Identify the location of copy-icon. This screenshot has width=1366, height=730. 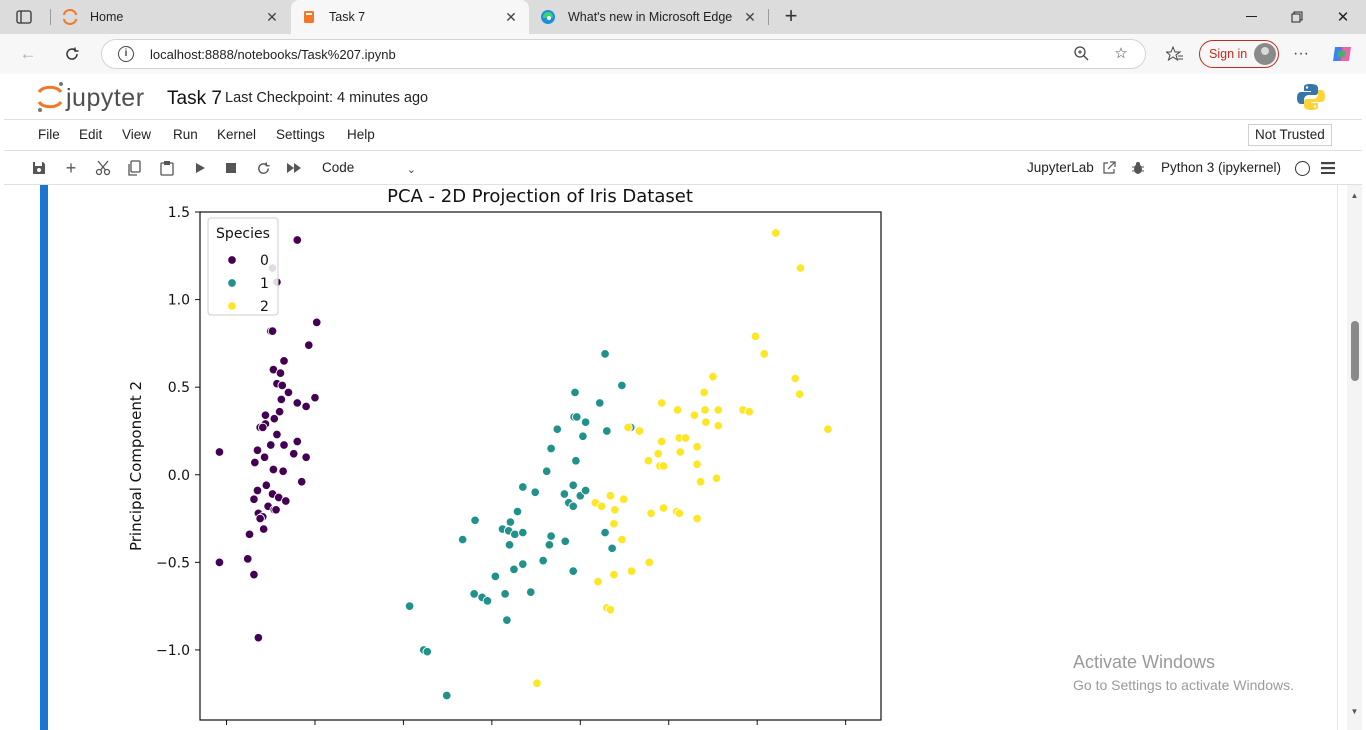
(134, 168).